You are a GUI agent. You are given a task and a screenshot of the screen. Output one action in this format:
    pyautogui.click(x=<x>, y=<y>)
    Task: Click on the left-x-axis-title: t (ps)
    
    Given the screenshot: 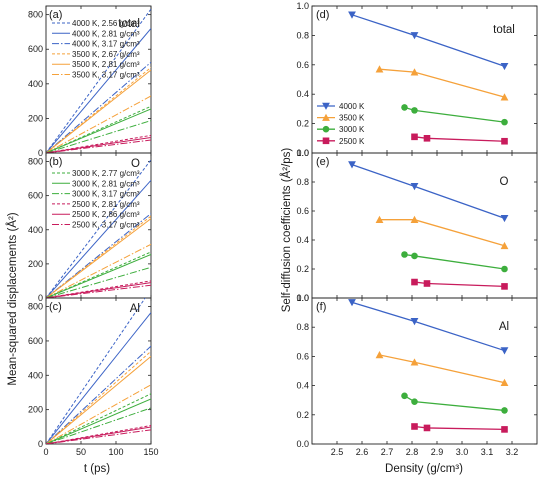 What is the action you would take?
    pyautogui.click(x=97, y=469)
    